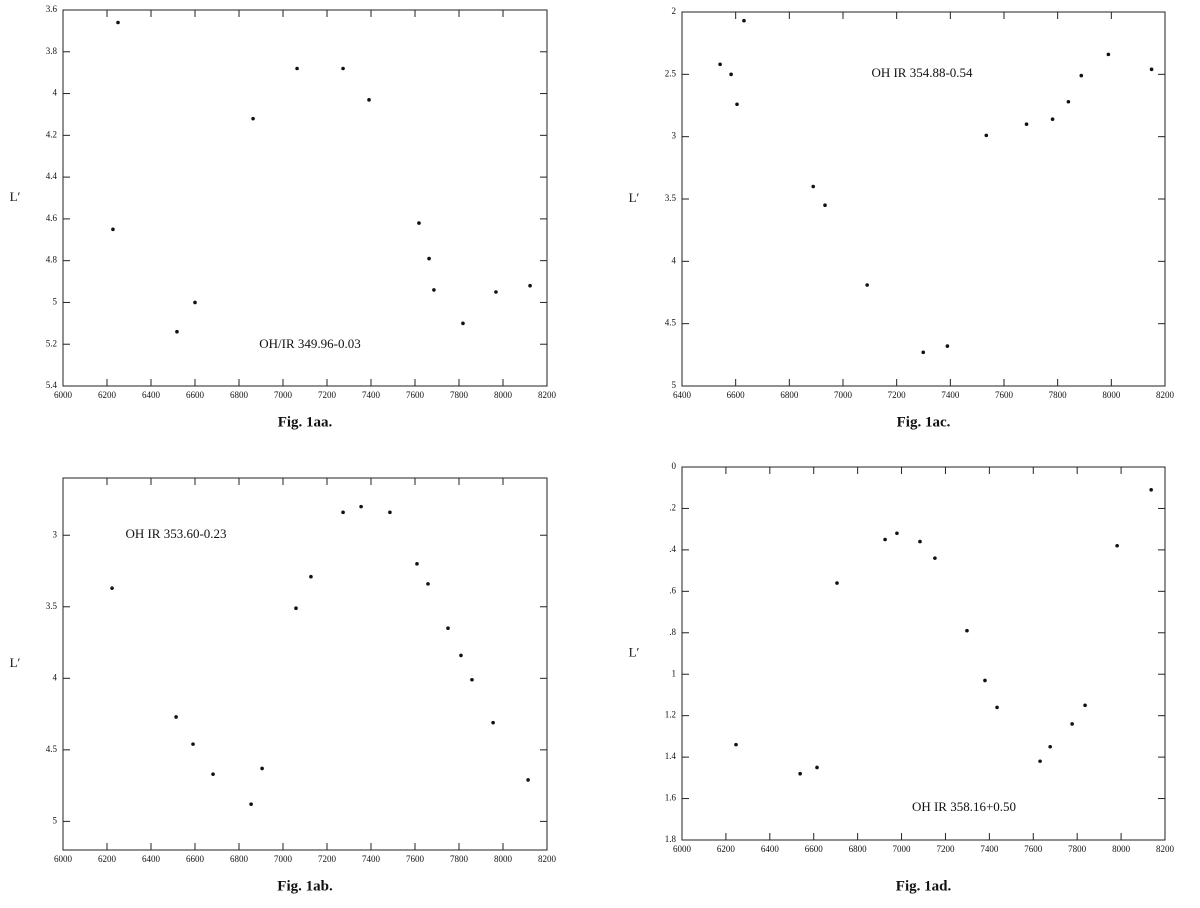 The width and height of the screenshot is (1200, 908). What do you see at coordinates (670, 715) in the screenshot?
I see `y-tick-label: 1.2` at bounding box center [670, 715].